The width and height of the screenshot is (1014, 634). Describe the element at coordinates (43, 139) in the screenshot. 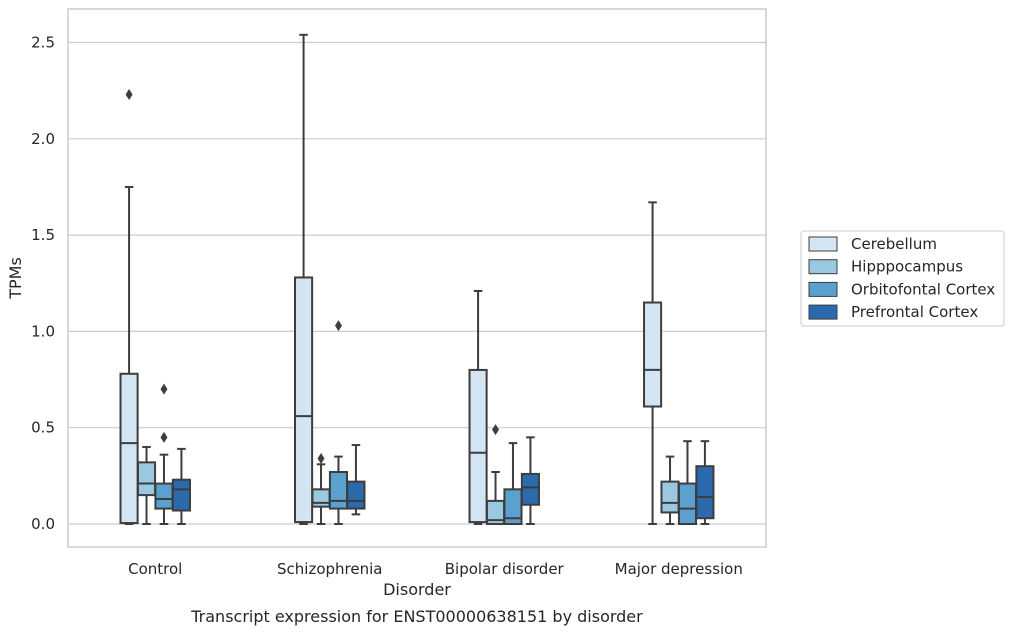

I see `y-tick-label: 2.0` at that location.